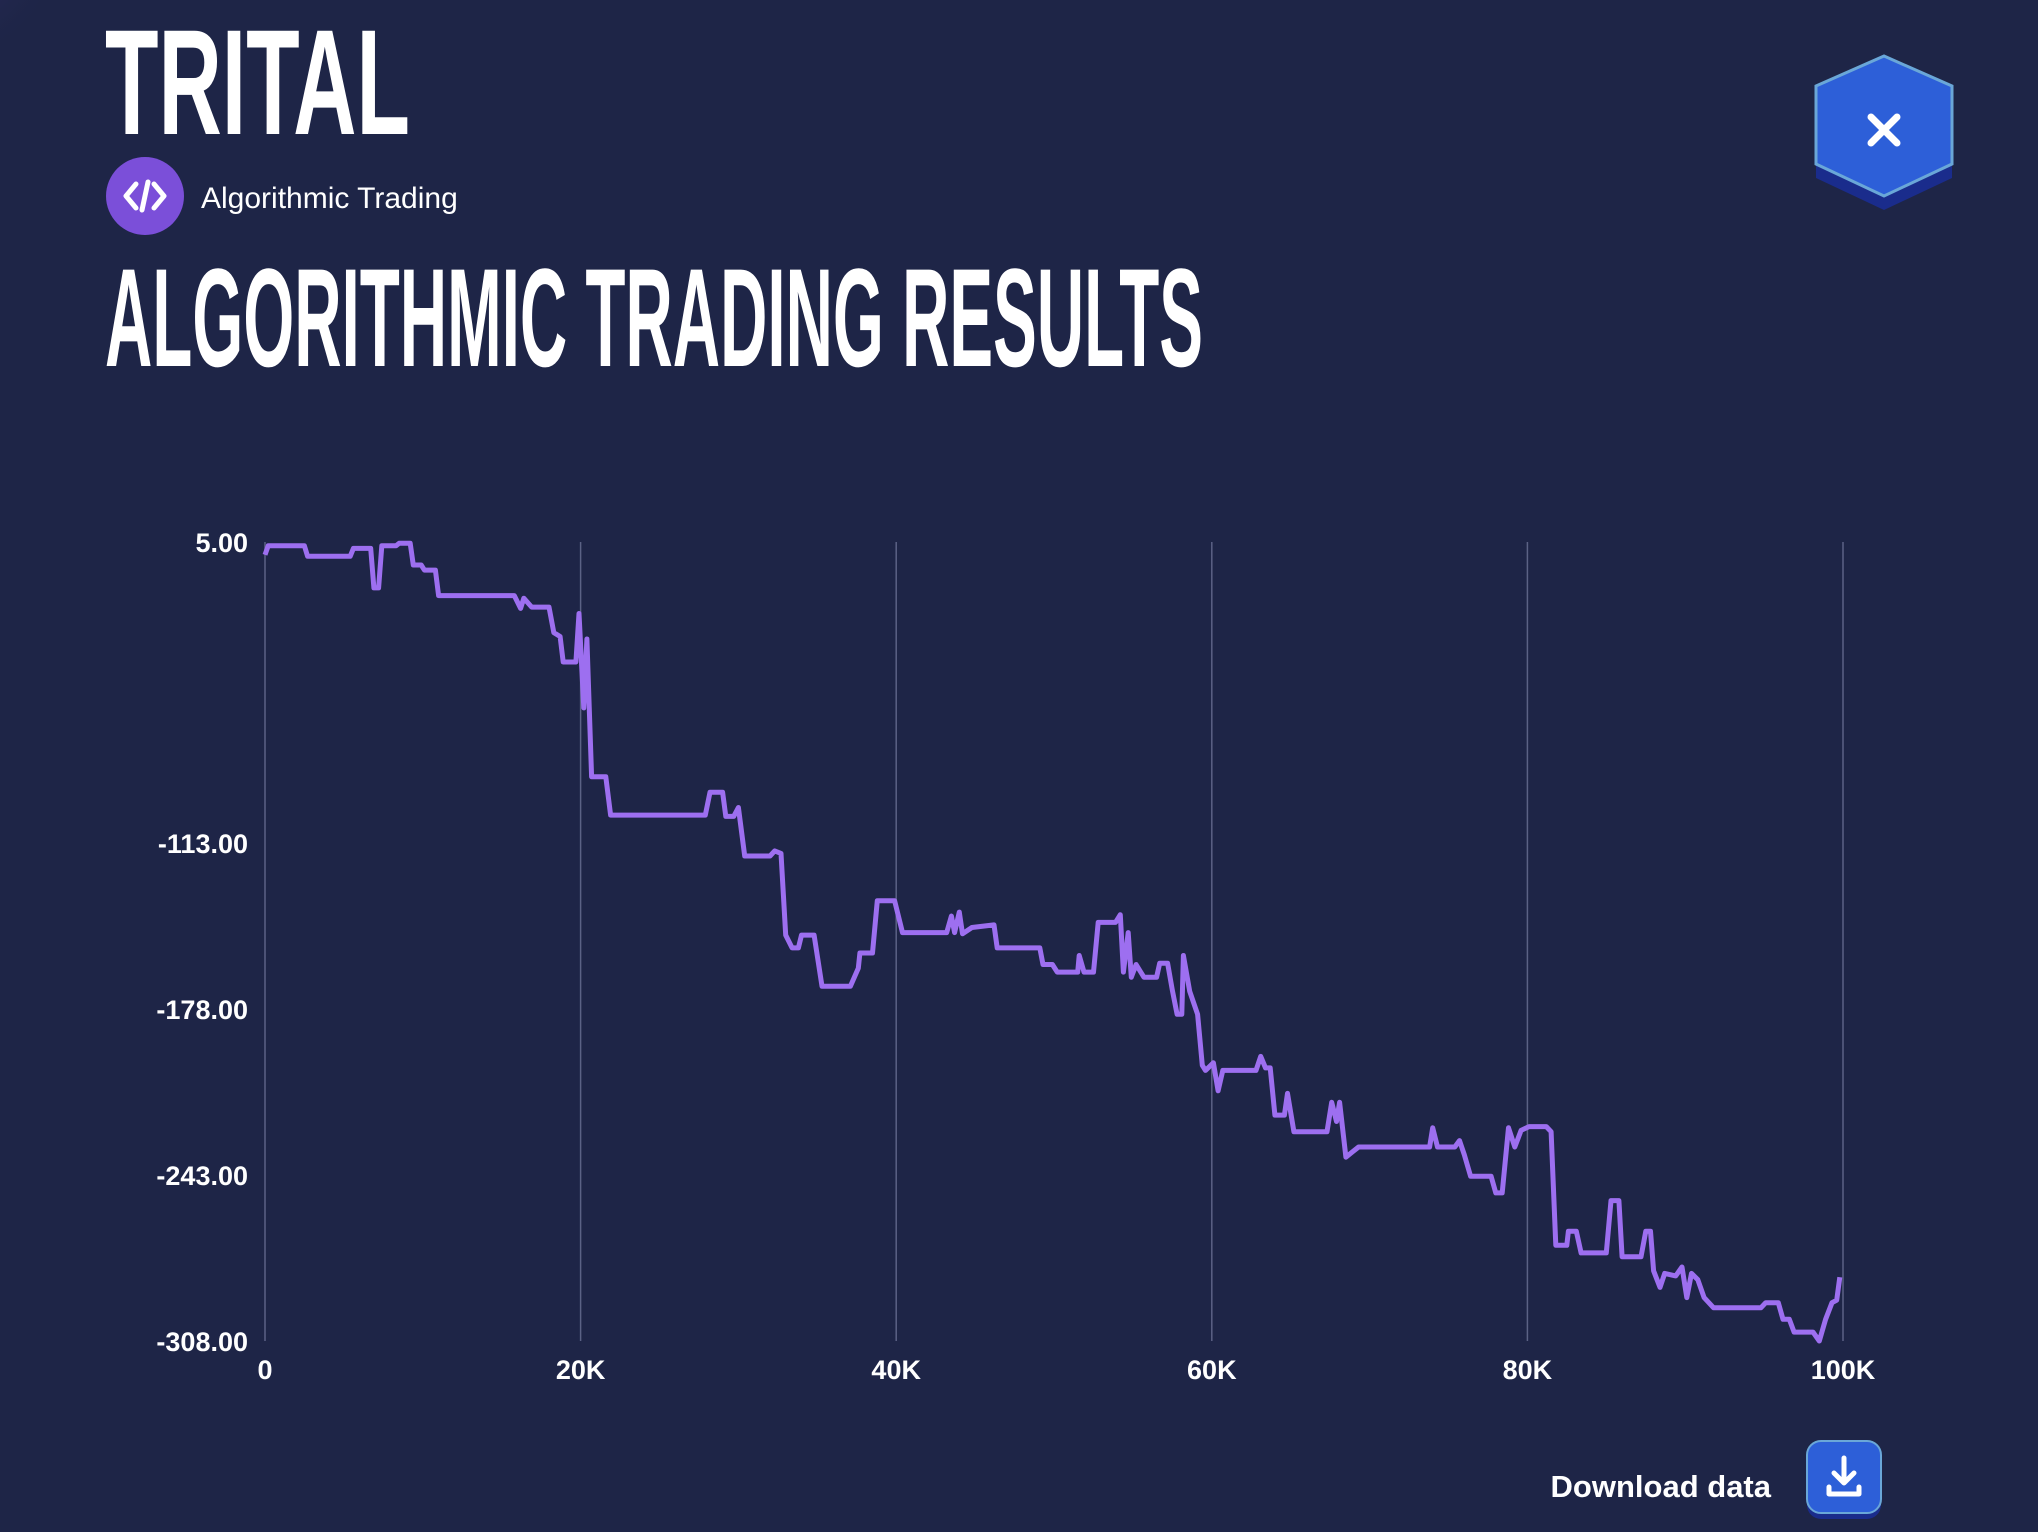  What do you see at coordinates (1843, 1370) in the screenshot?
I see `x-tick-label: 100K` at bounding box center [1843, 1370].